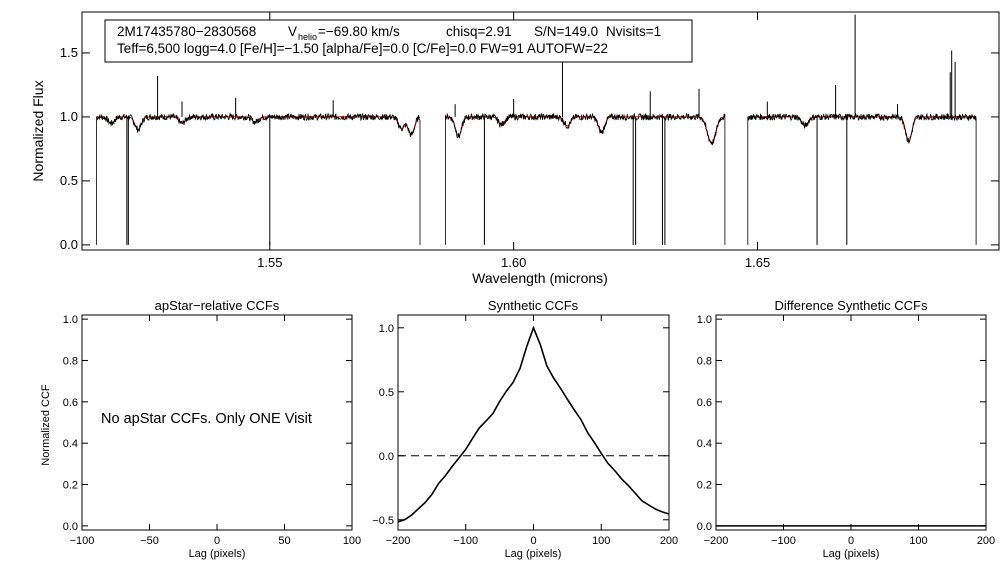 Image resolution: width=1008 pixels, height=576 pixels. Describe the element at coordinates (533, 554) in the screenshot. I see `synthetic-ccf-x-label: Lag (pixels)` at that location.